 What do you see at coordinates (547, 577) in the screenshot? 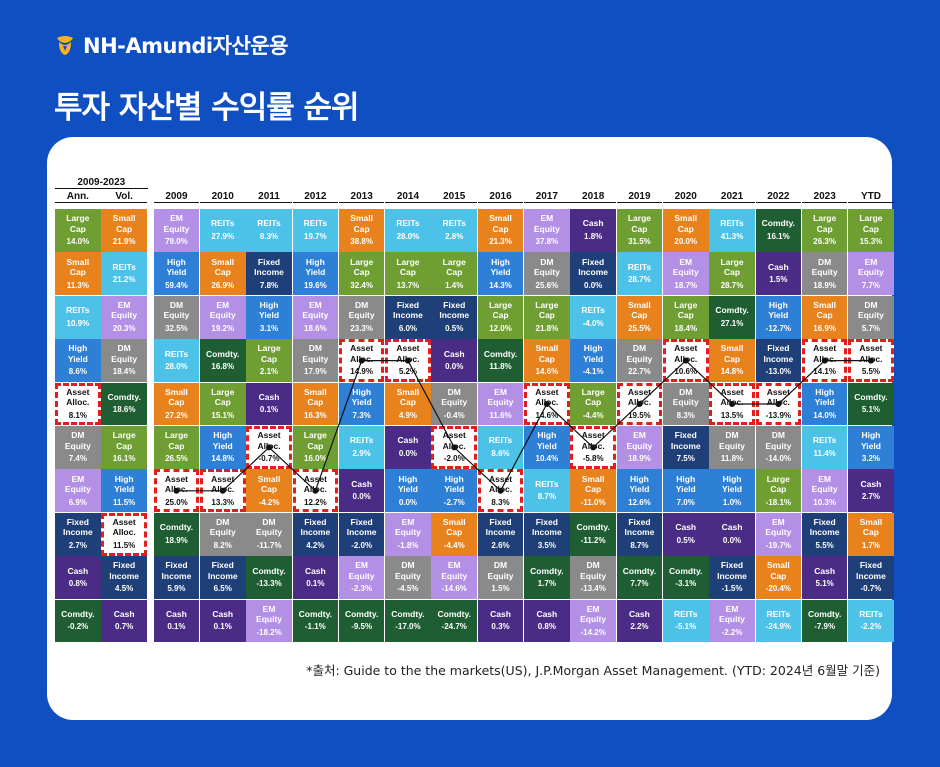
I see `asset-cell: Comdty. 1.7%` at bounding box center [547, 577].